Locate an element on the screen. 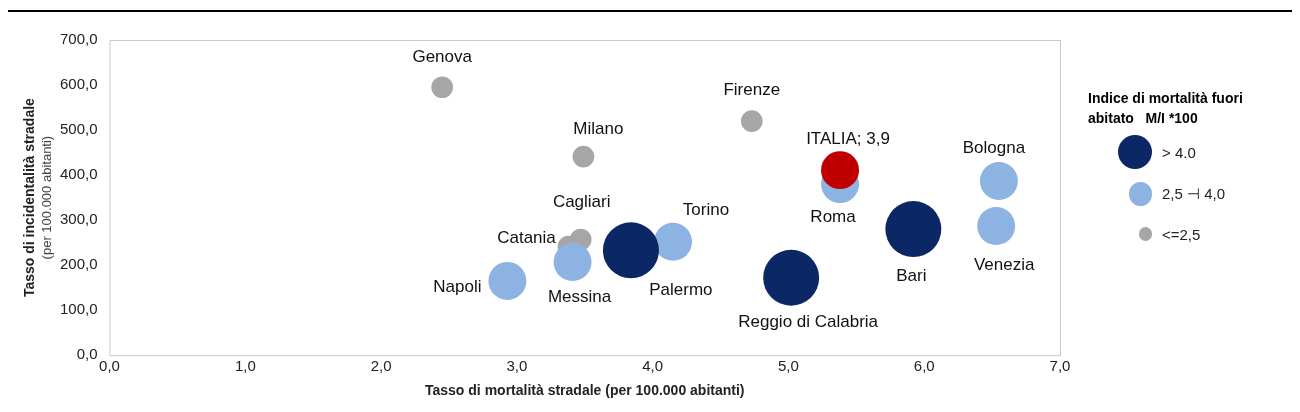 This screenshot has height=412, width=1300. annotation: Bologna is located at coordinates (994, 147).